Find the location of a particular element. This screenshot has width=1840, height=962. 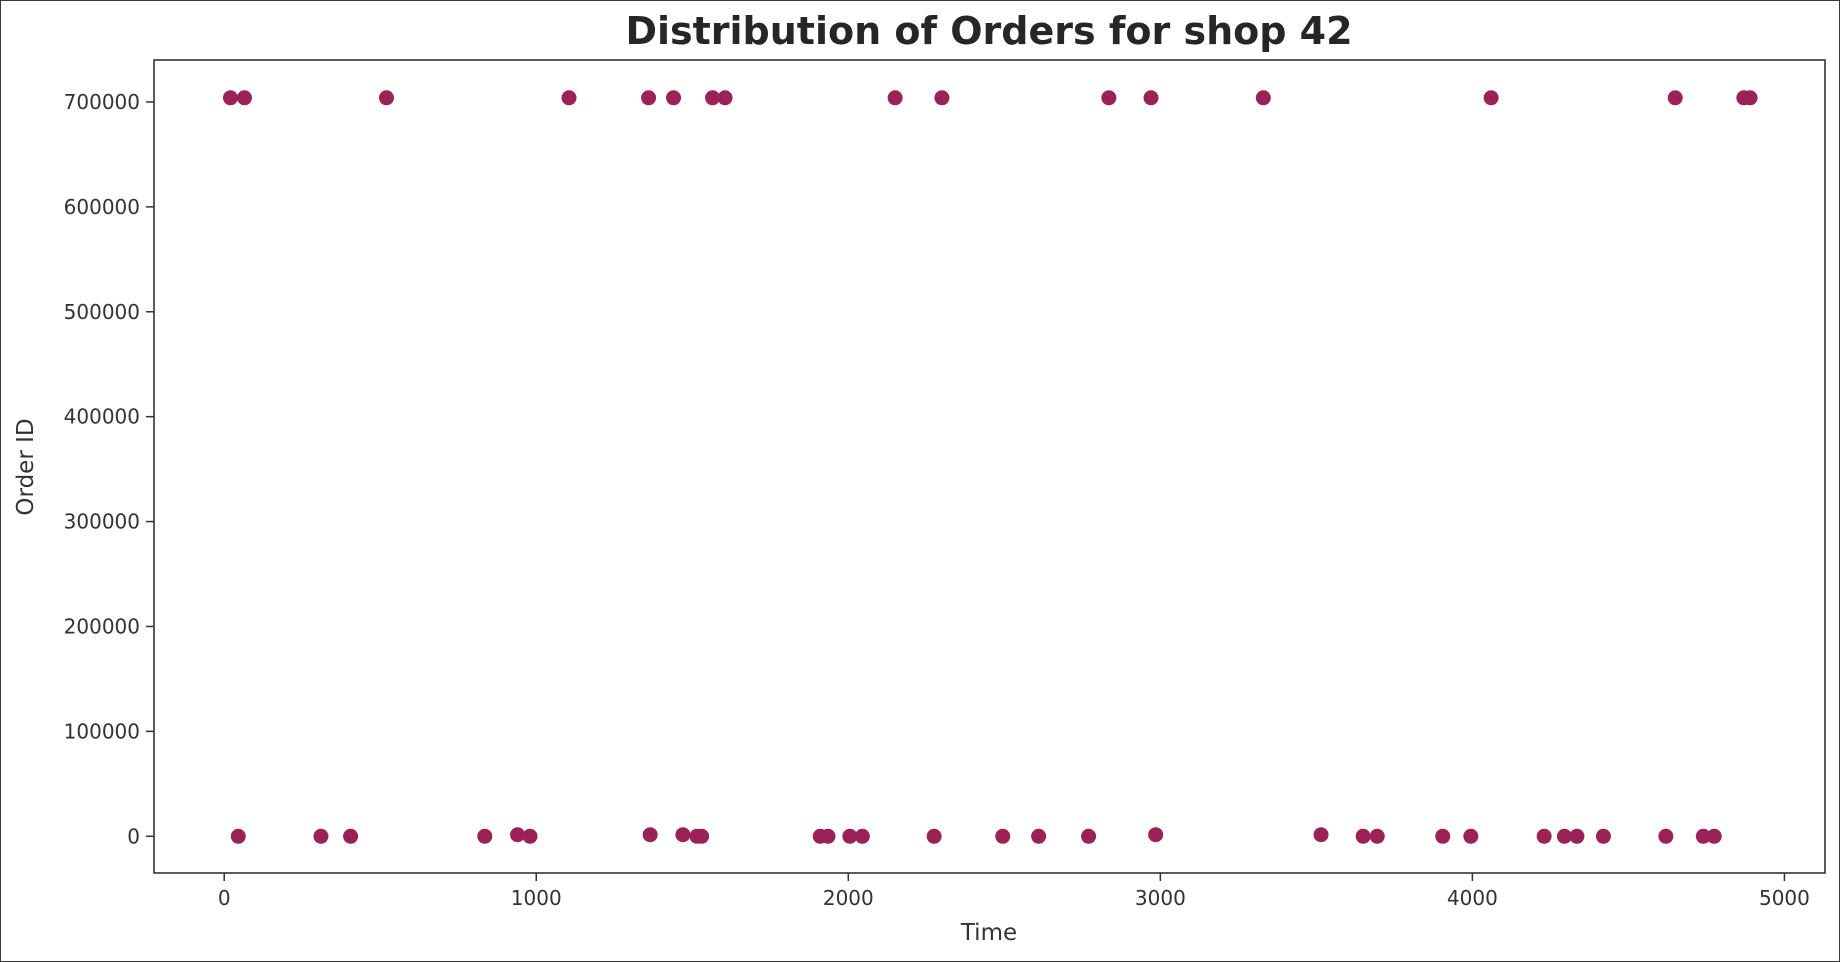

x-tick-label: 2000 is located at coordinates (848, 898).